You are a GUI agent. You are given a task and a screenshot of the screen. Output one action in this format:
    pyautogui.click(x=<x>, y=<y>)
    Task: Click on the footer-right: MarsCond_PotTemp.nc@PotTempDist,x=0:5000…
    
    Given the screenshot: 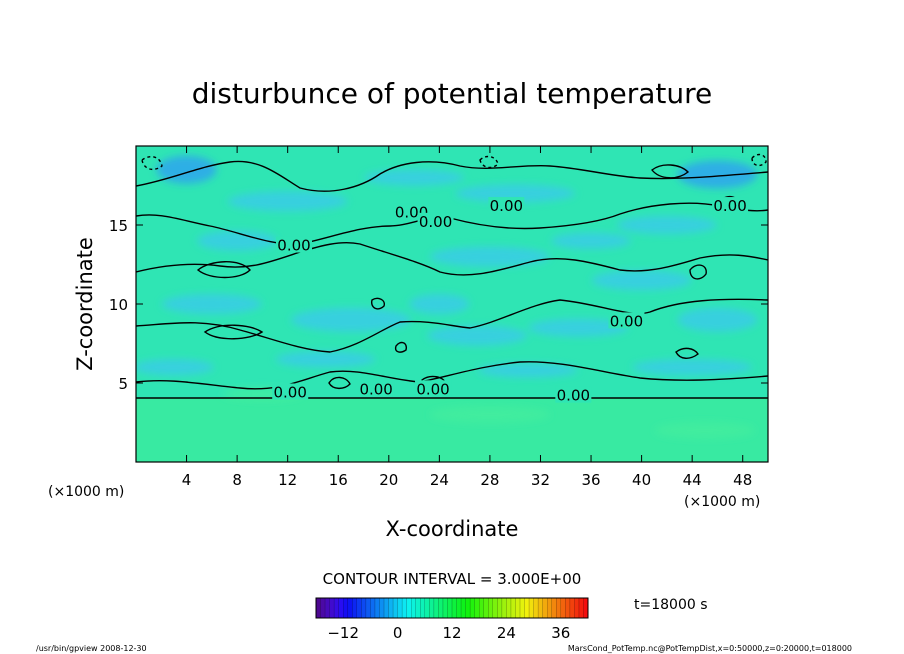 What is the action you would take?
    pyautogui.click(x=710, y=648)
    